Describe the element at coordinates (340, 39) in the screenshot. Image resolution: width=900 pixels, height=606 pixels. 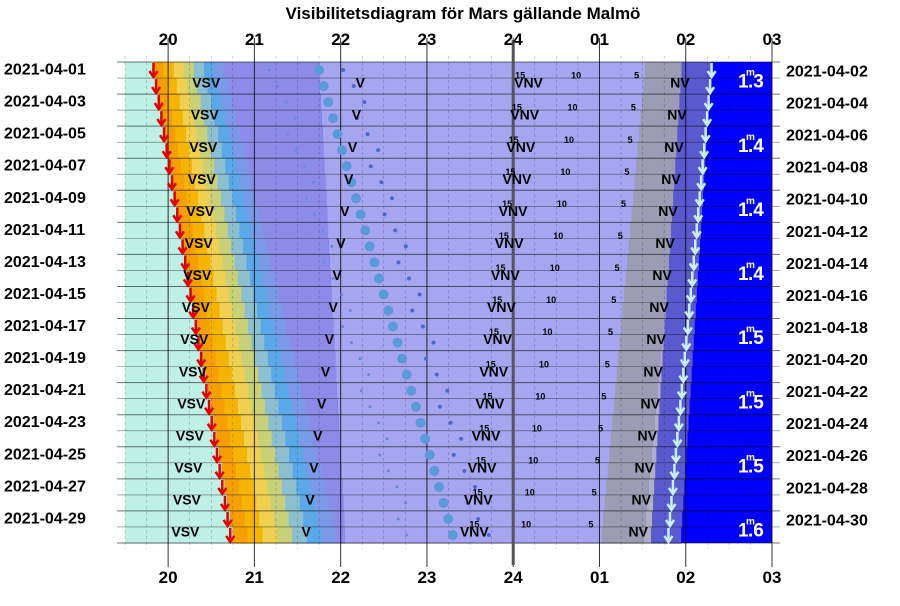
I see `hour-label-top: 22` at that location.